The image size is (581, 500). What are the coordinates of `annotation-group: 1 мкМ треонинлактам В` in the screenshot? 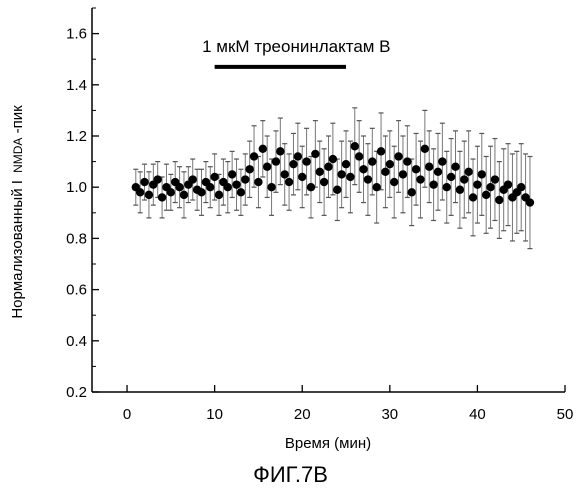 It's located at (296, 52).